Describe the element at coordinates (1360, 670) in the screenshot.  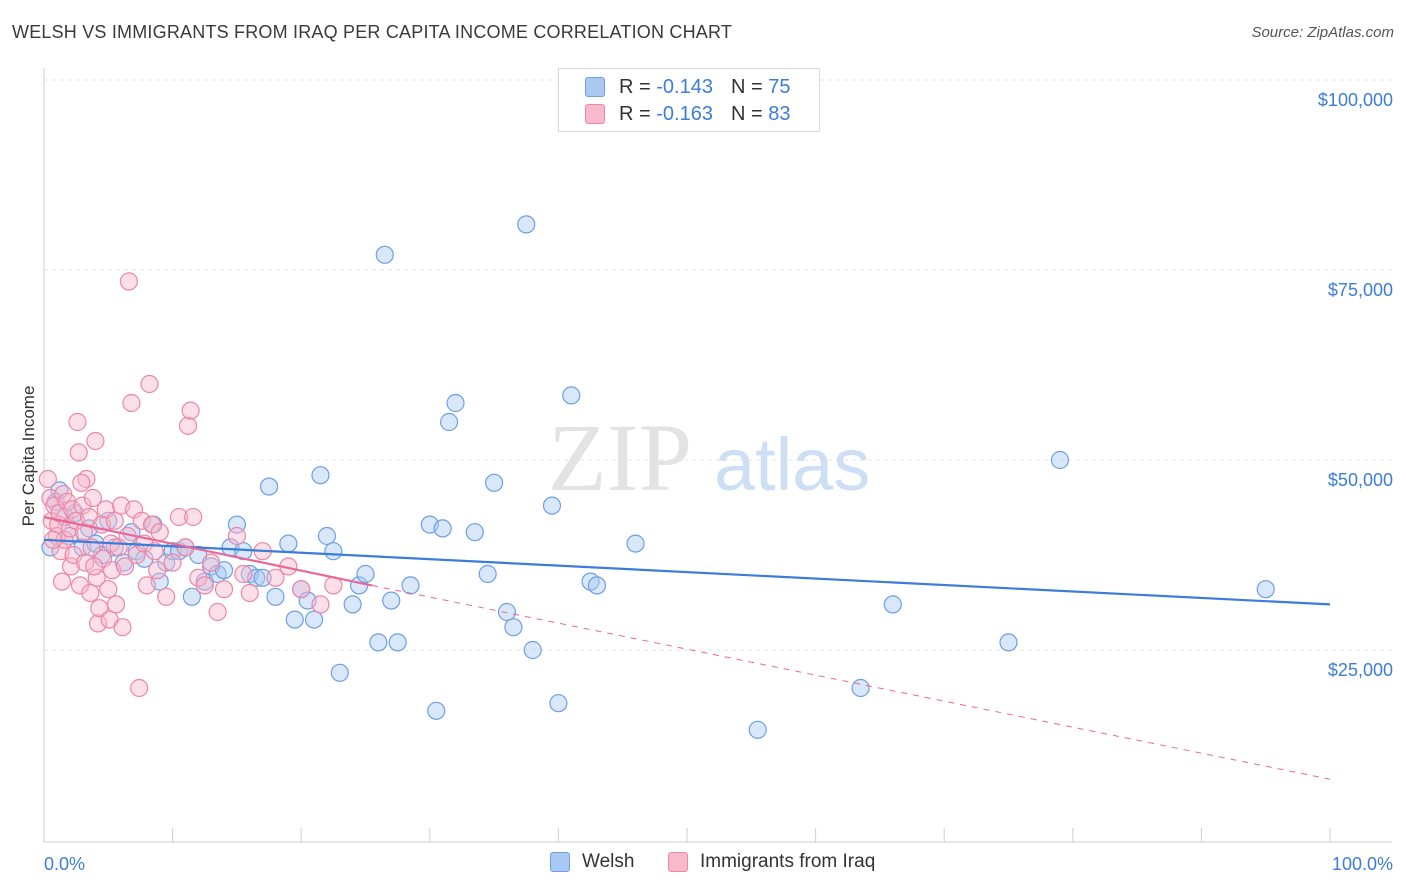
I see `y-tick-label-0: $25,000` at that location.